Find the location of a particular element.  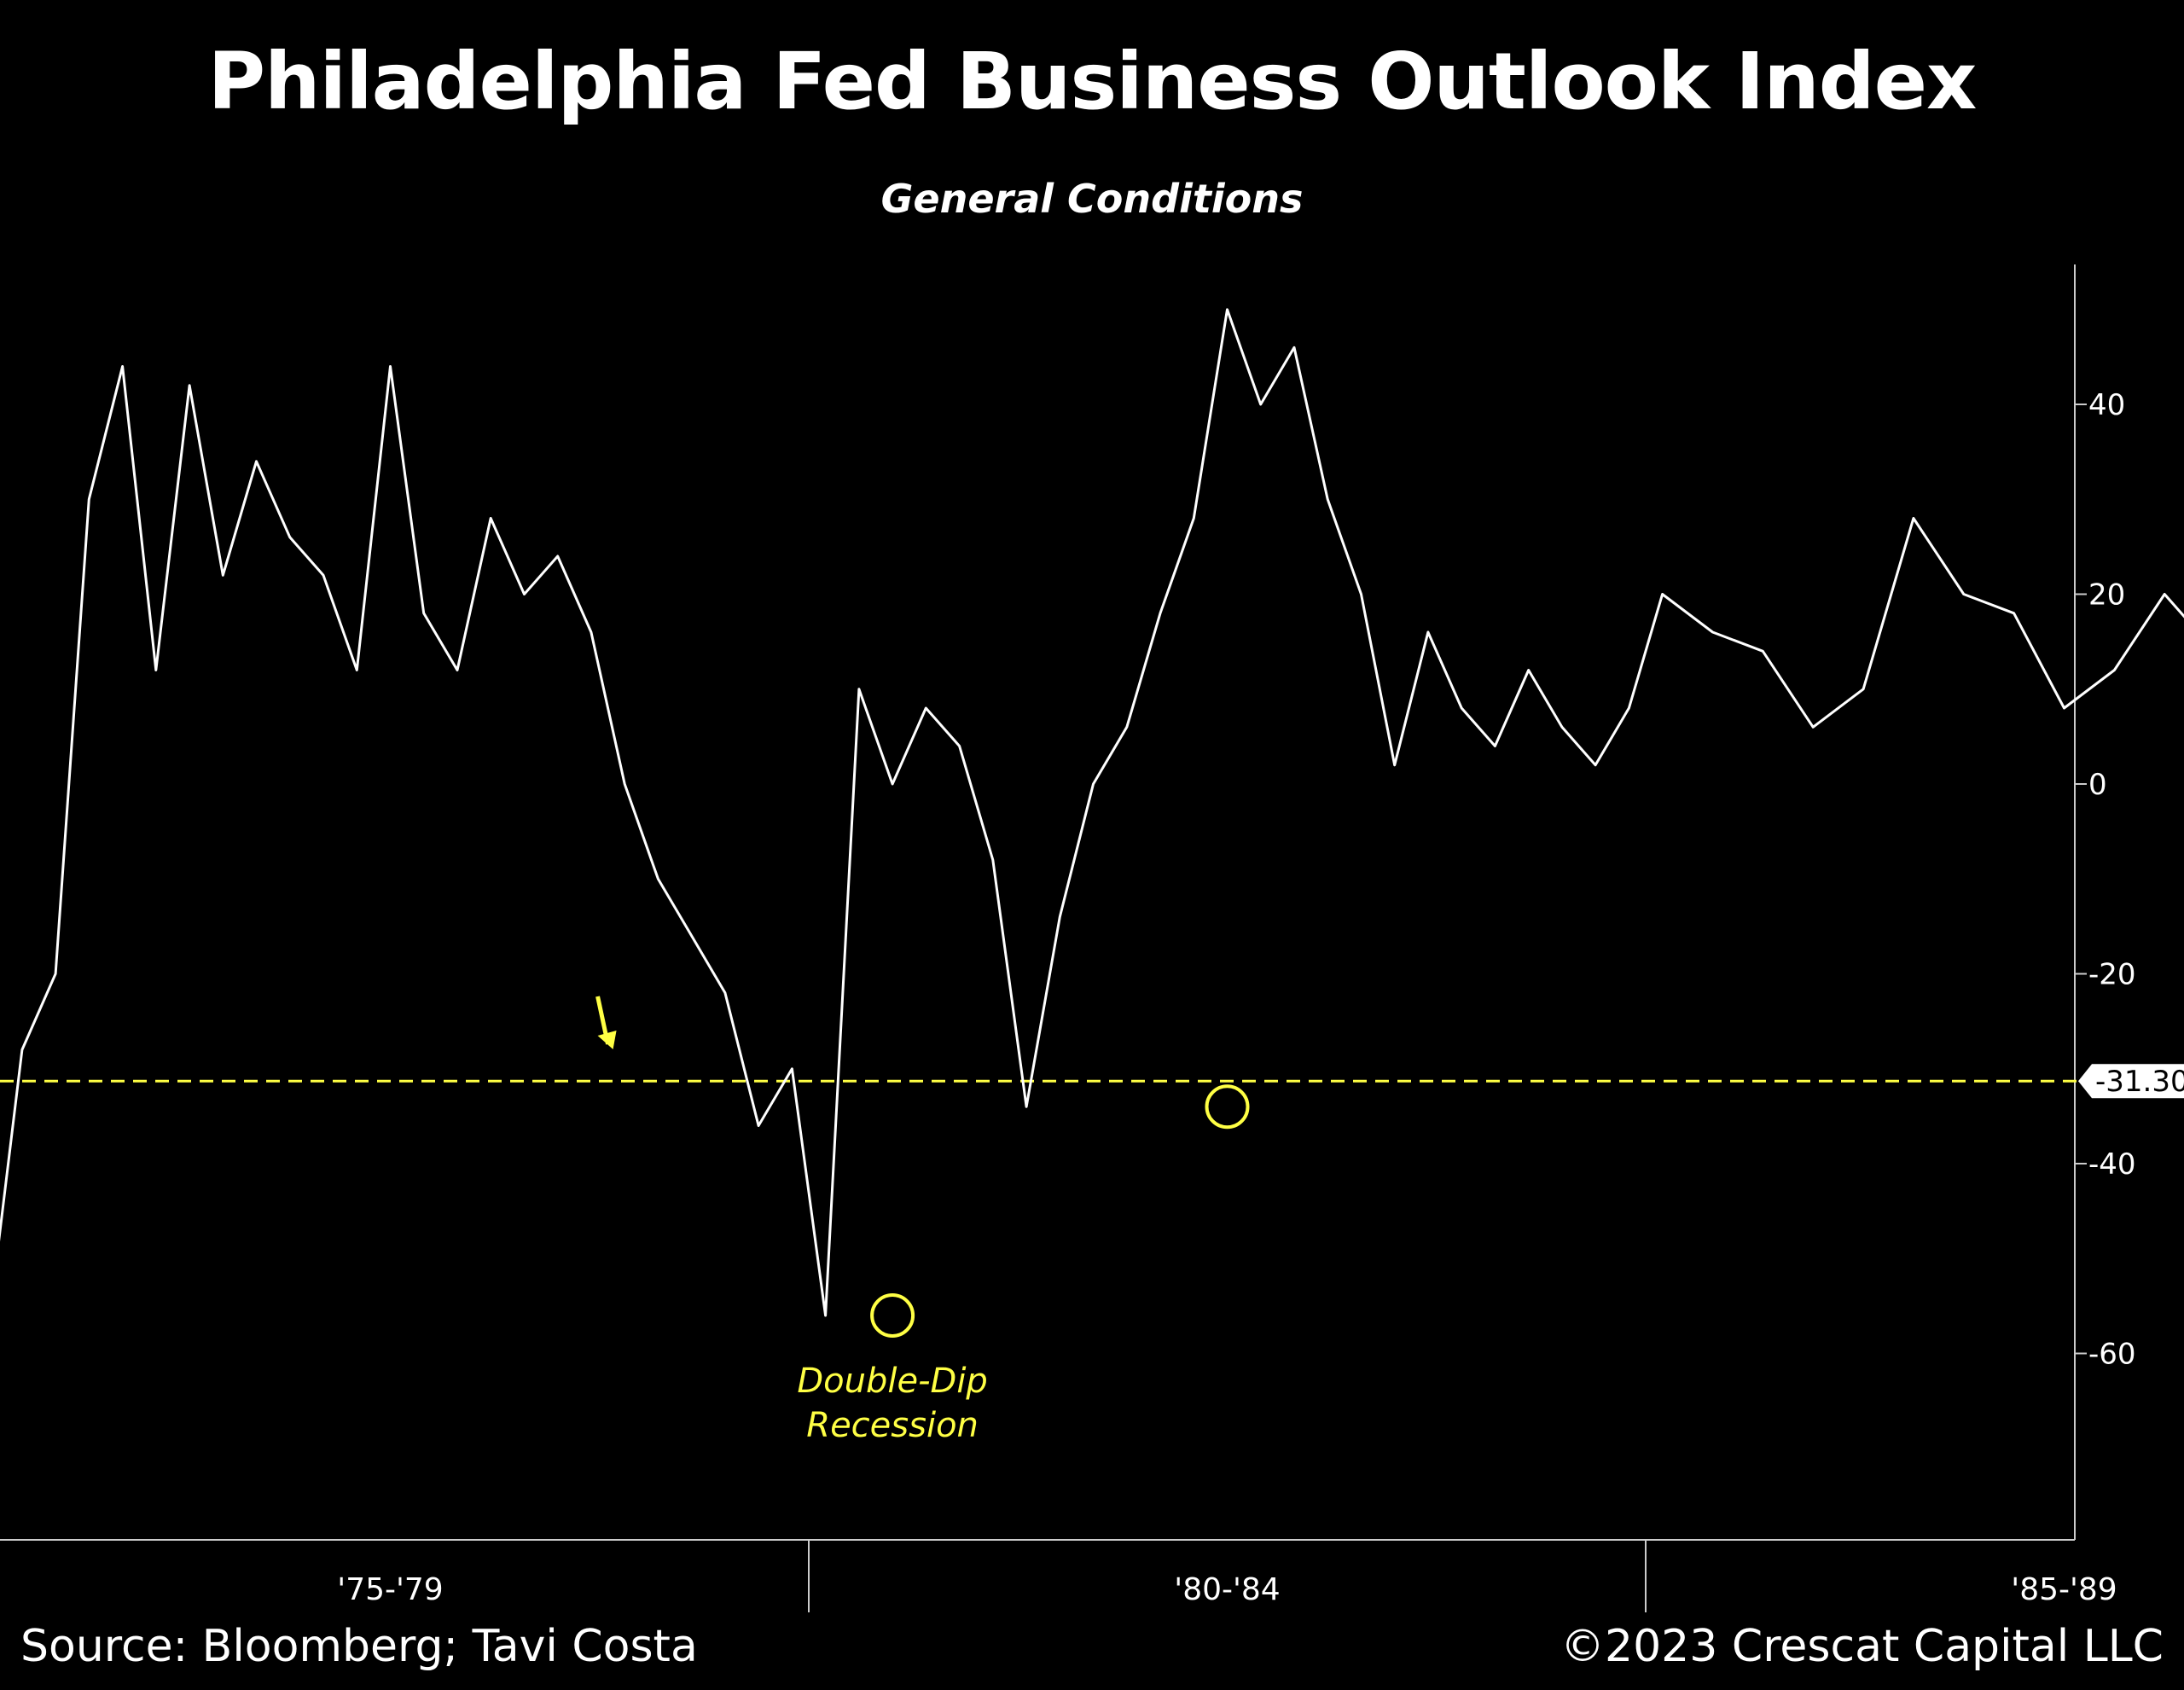

source-note: Source: Bloomberg; Tavi Costa is located at coordinates (359, 1646).